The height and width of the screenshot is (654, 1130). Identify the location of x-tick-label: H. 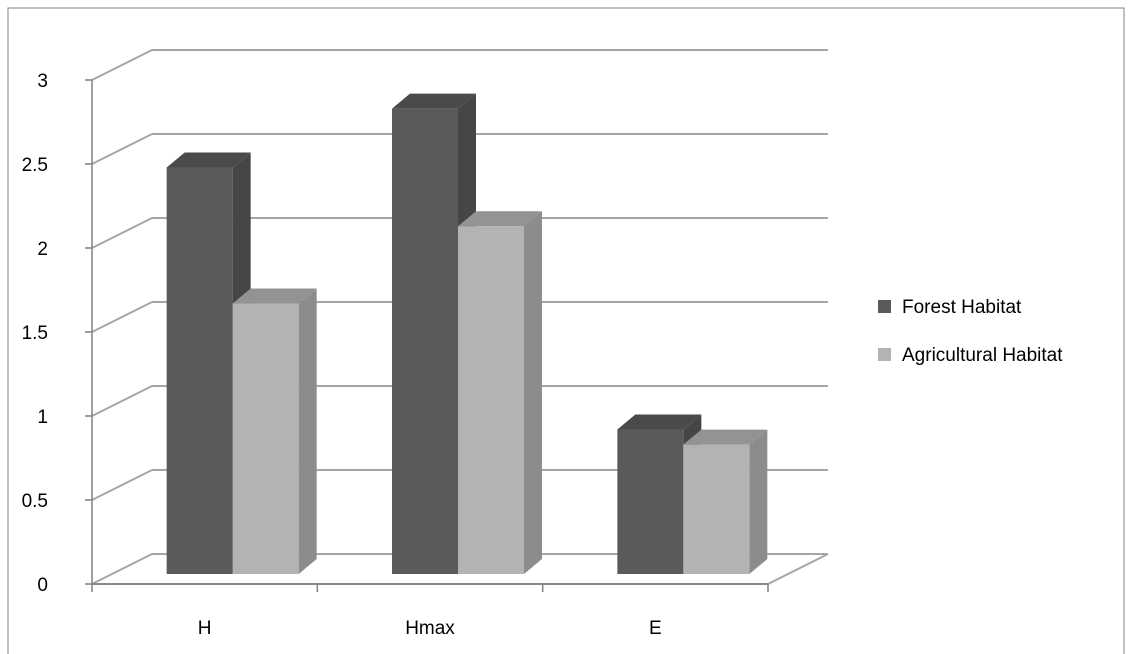
(205, 628).